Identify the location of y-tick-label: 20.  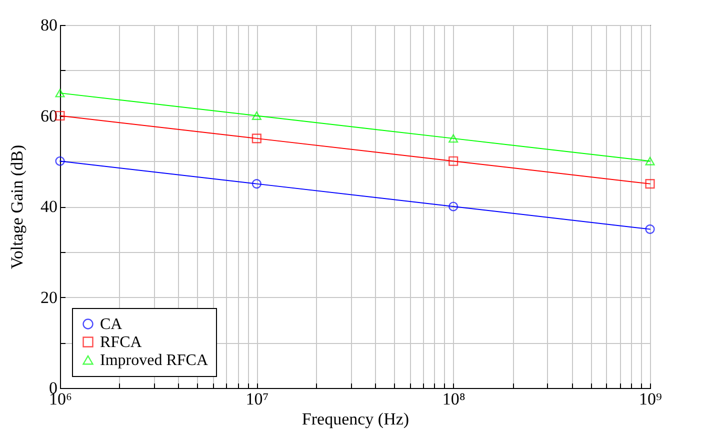
(49, 297).